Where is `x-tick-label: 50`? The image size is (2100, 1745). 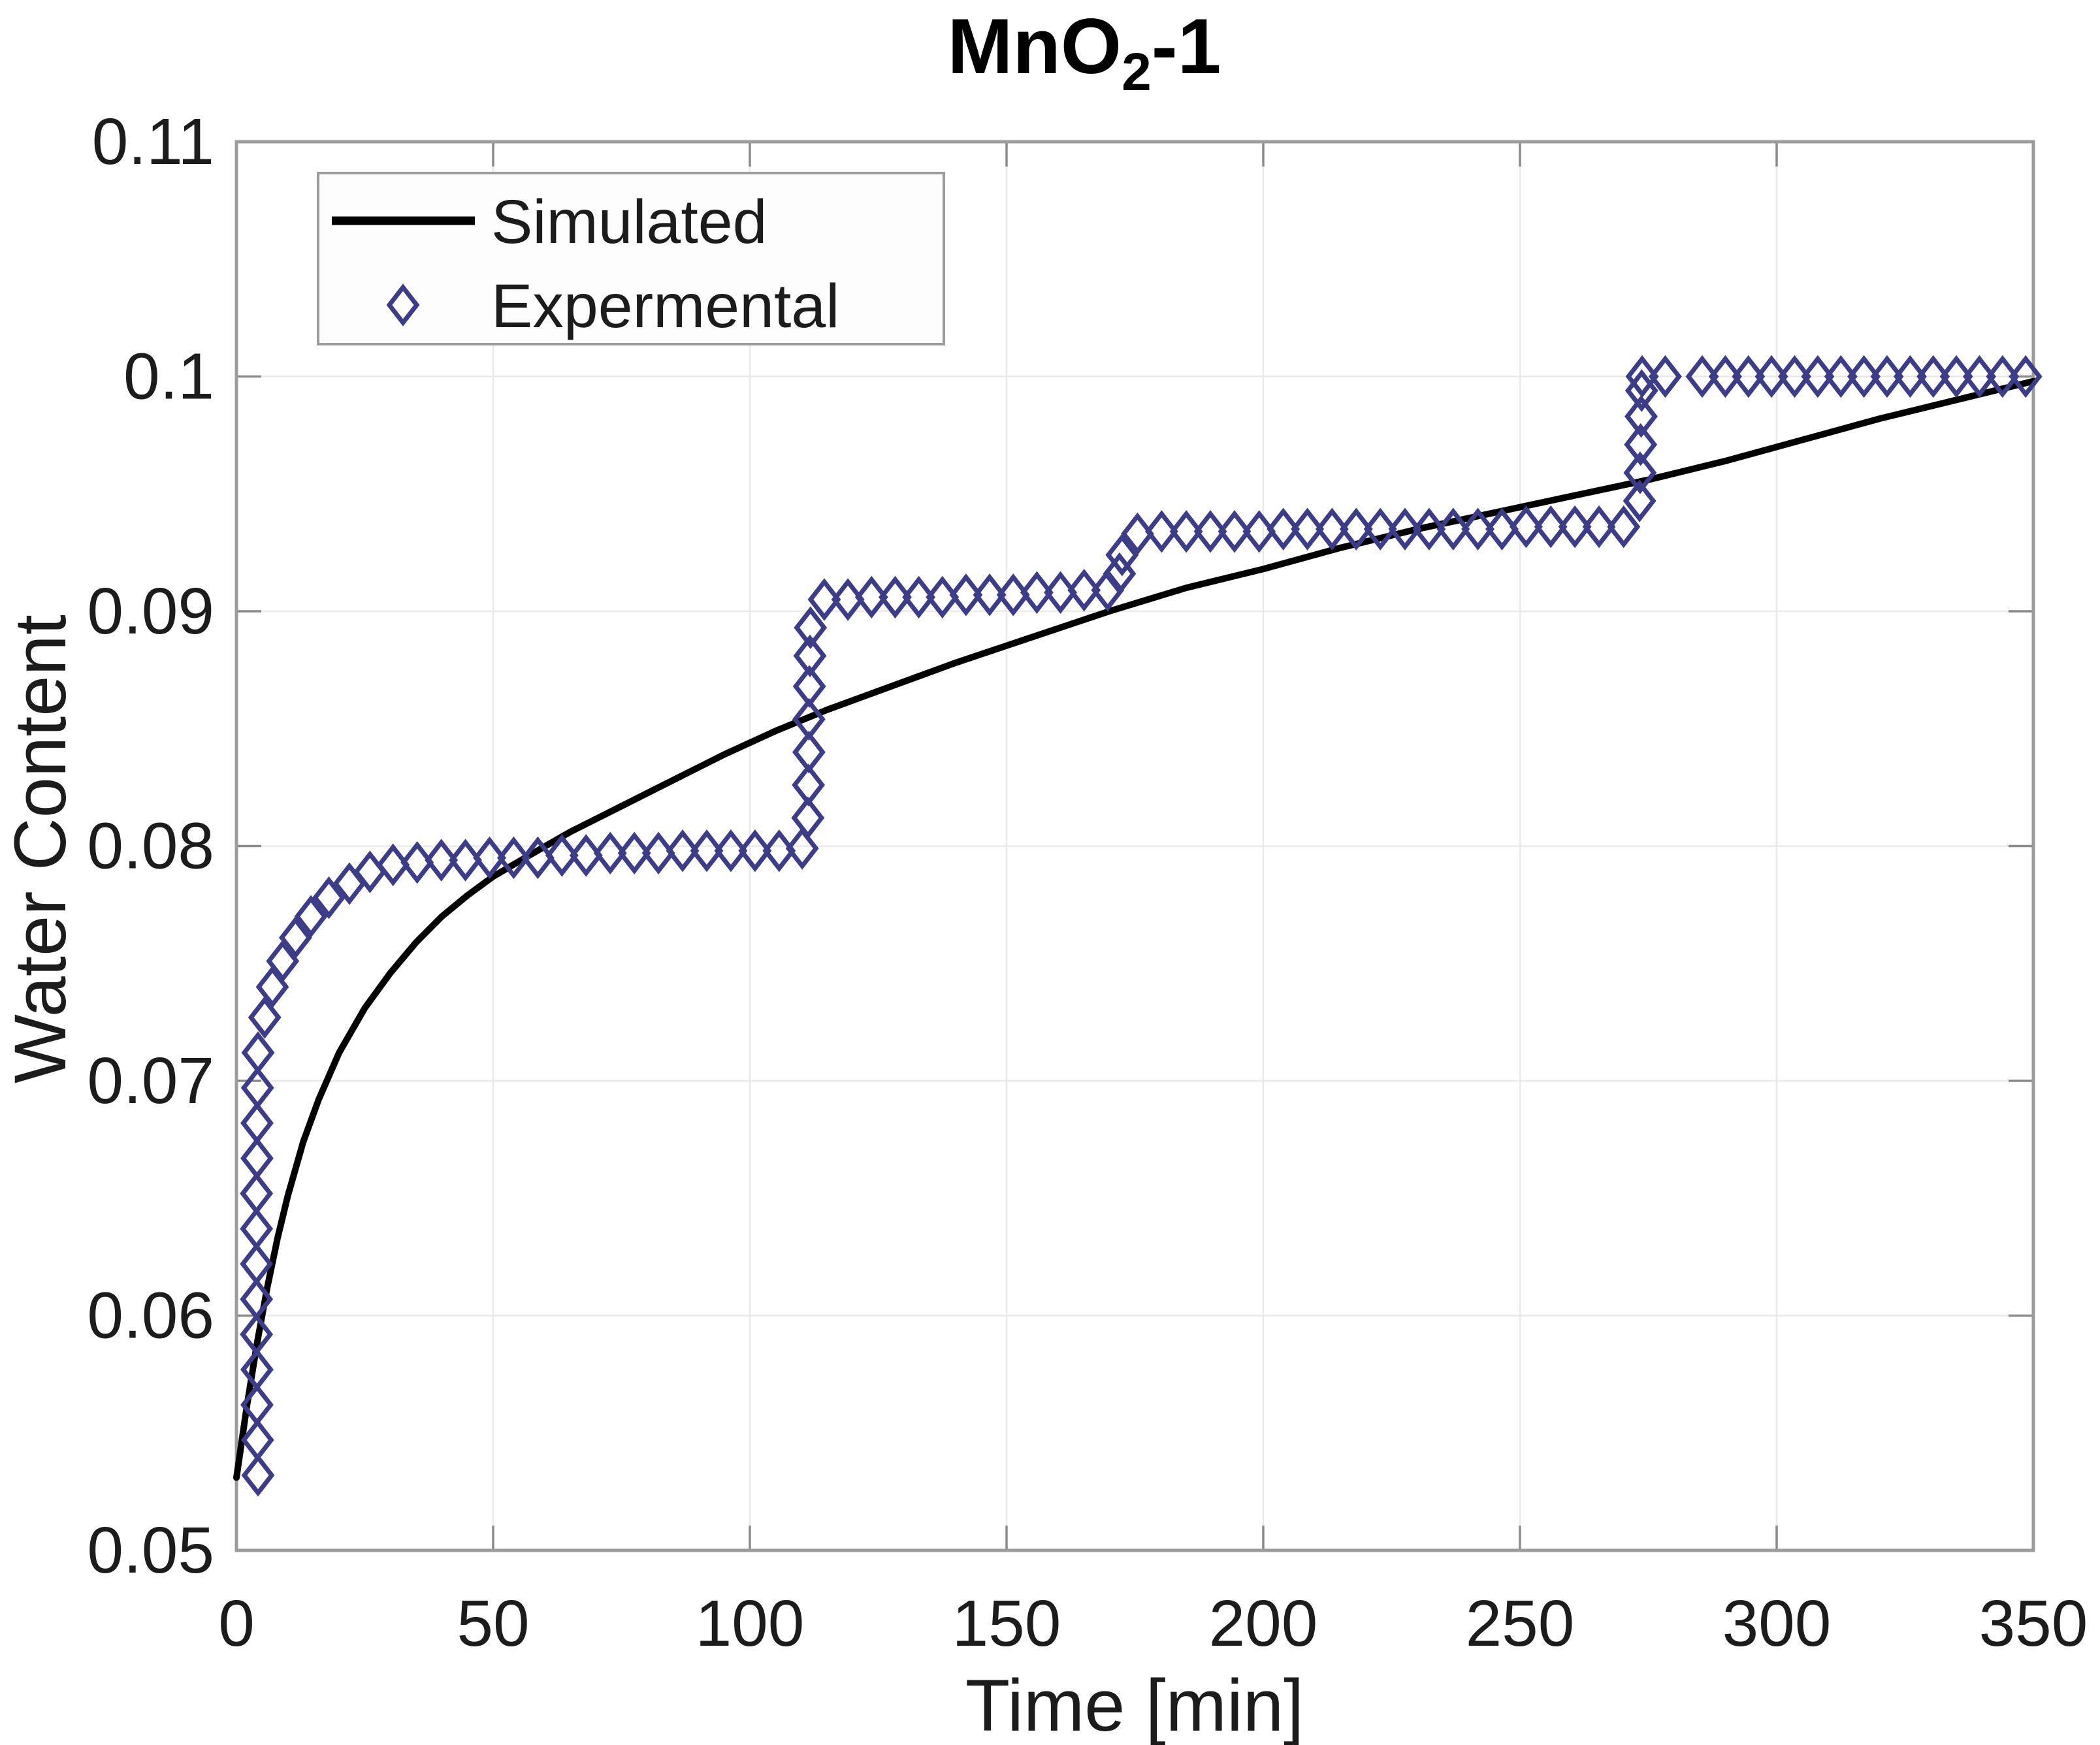
x-tick-label: 50 is located at coordinates (493, 1624).